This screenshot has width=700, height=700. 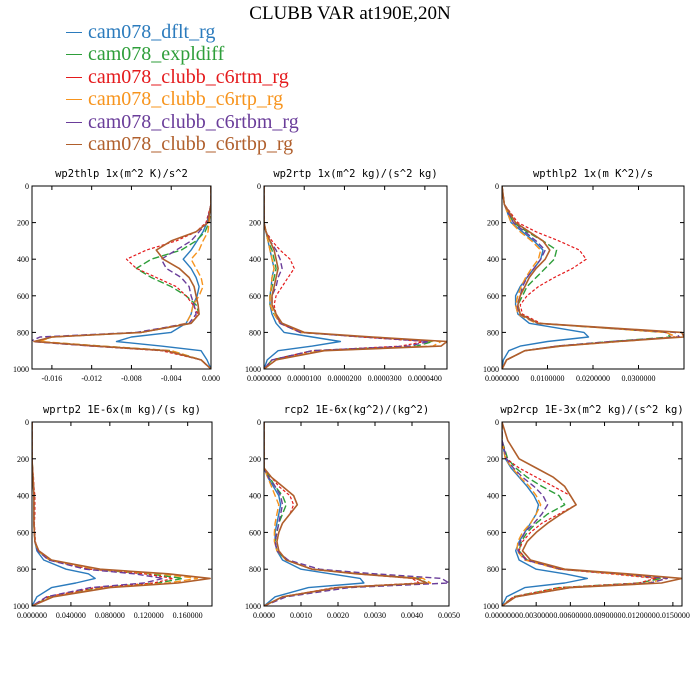 I want to click on x-tick-label: -0.012, so click(x=91, y=378).